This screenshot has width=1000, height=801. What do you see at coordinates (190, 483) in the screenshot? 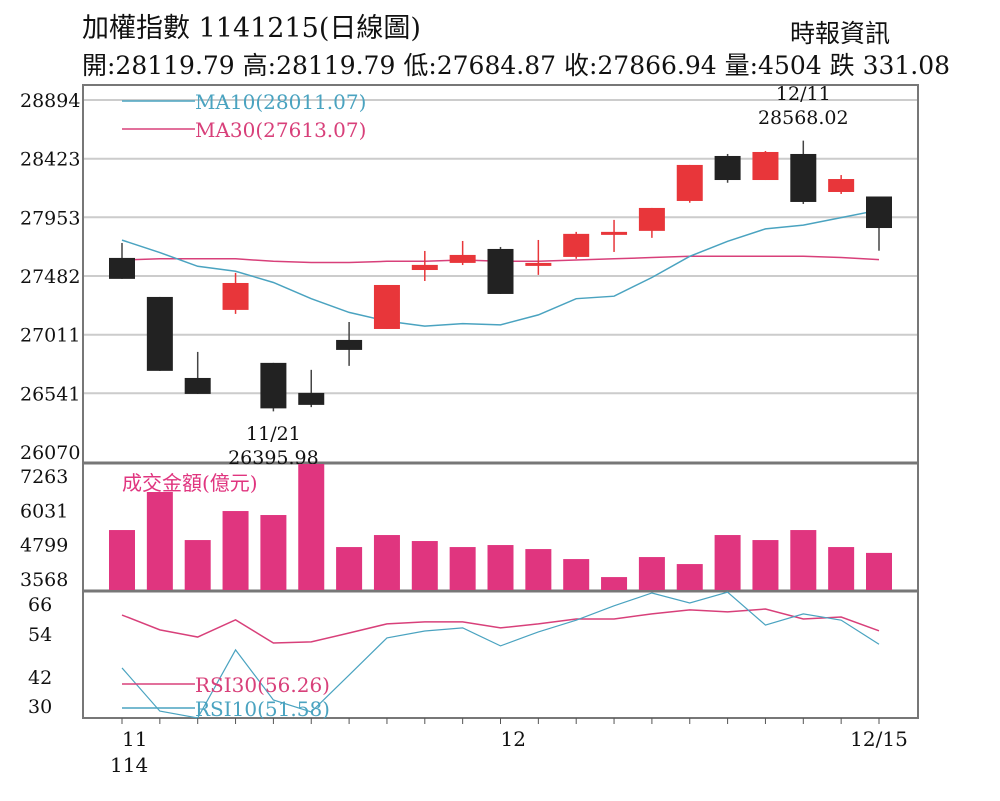
I see `volume-title: 成交金額(億元)` at bounding box center [190, 483].